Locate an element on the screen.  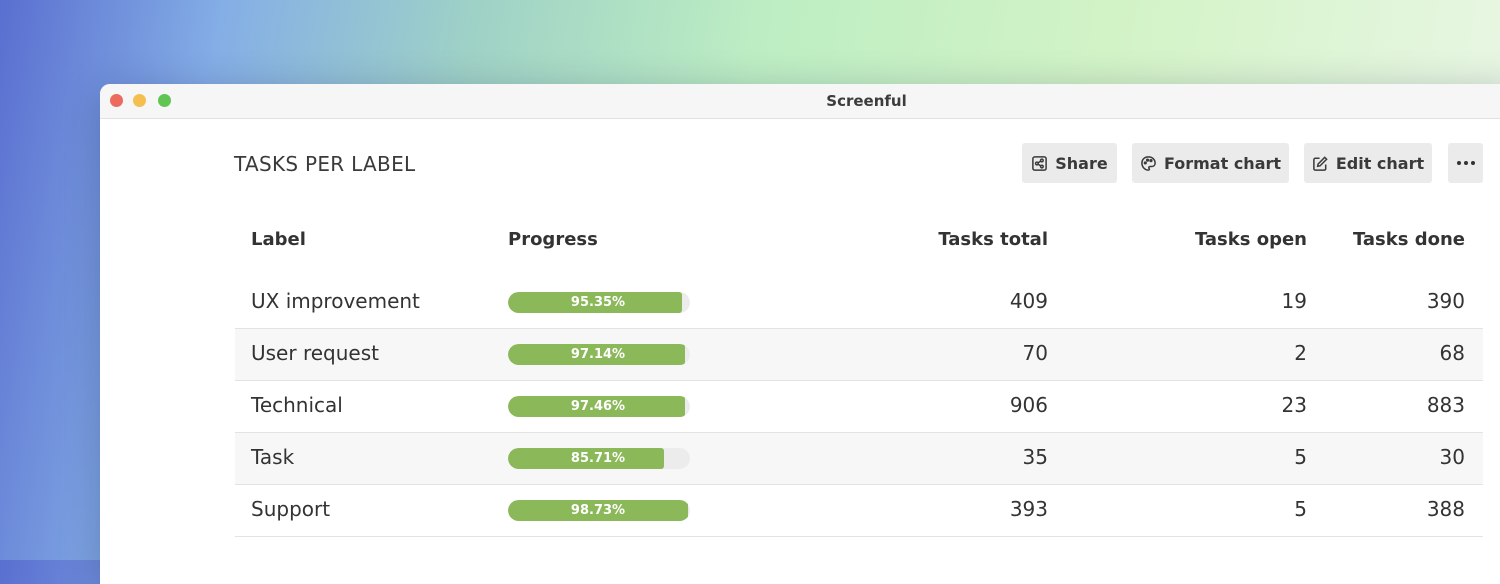
minimize-window-button is located at coordinates (139, 100).